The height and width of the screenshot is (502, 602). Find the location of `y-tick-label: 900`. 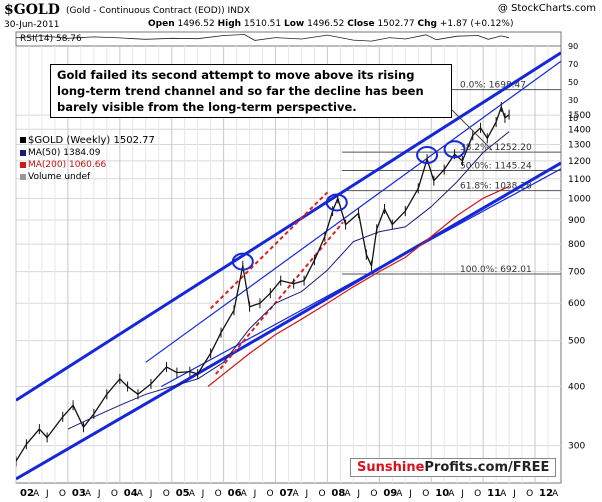

y-tick-label: 900 is located at coordinates (576, 221).